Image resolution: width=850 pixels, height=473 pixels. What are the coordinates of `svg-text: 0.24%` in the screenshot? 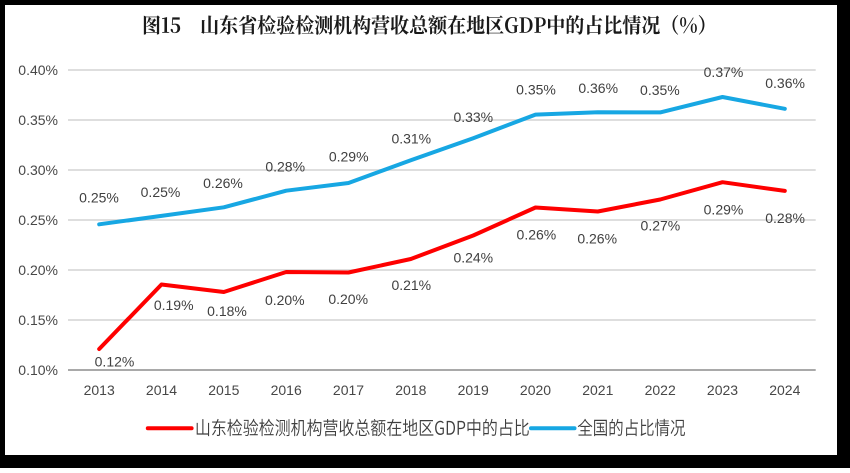 It's located at (473, 258).